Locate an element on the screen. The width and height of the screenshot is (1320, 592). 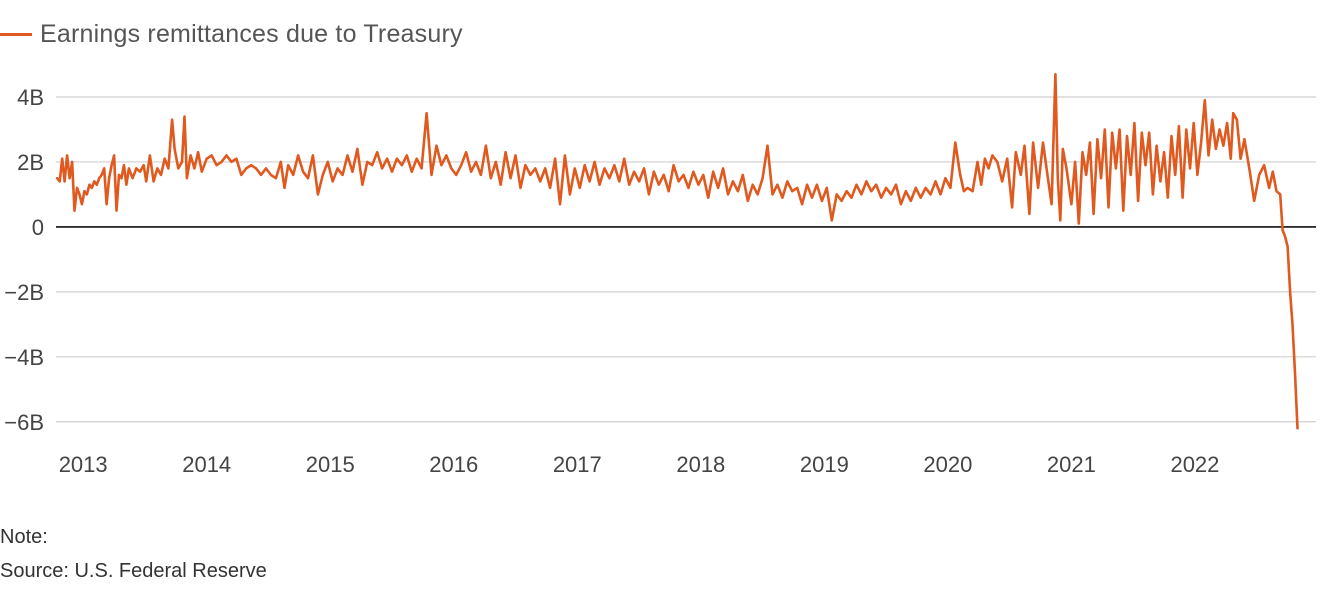
x-tick-label: 2020 is located at coordinates (947, 464).